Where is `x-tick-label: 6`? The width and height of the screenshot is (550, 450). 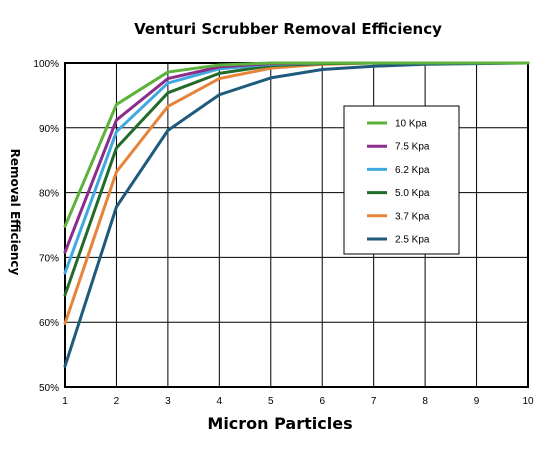 x-tick-label: 6 is located at coordinates (322, 401).